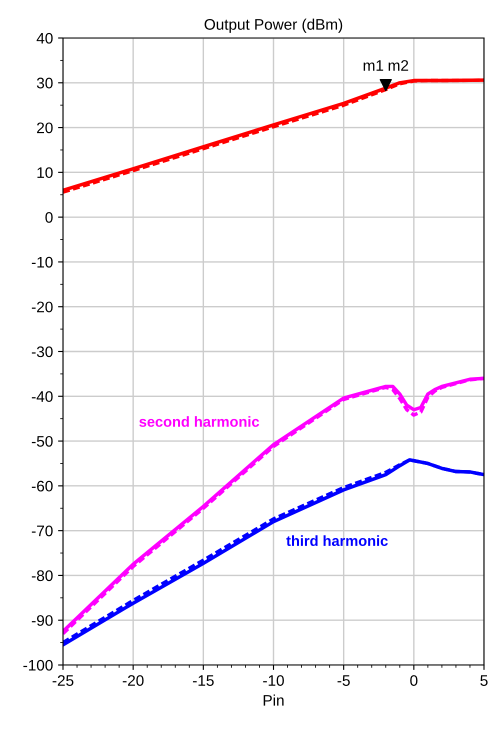 The image size is (501, 735). What do you see at coordinates (44, 38) in the screenshot?
I see `y-tick-label: 40` at bounding box center [44, 38].